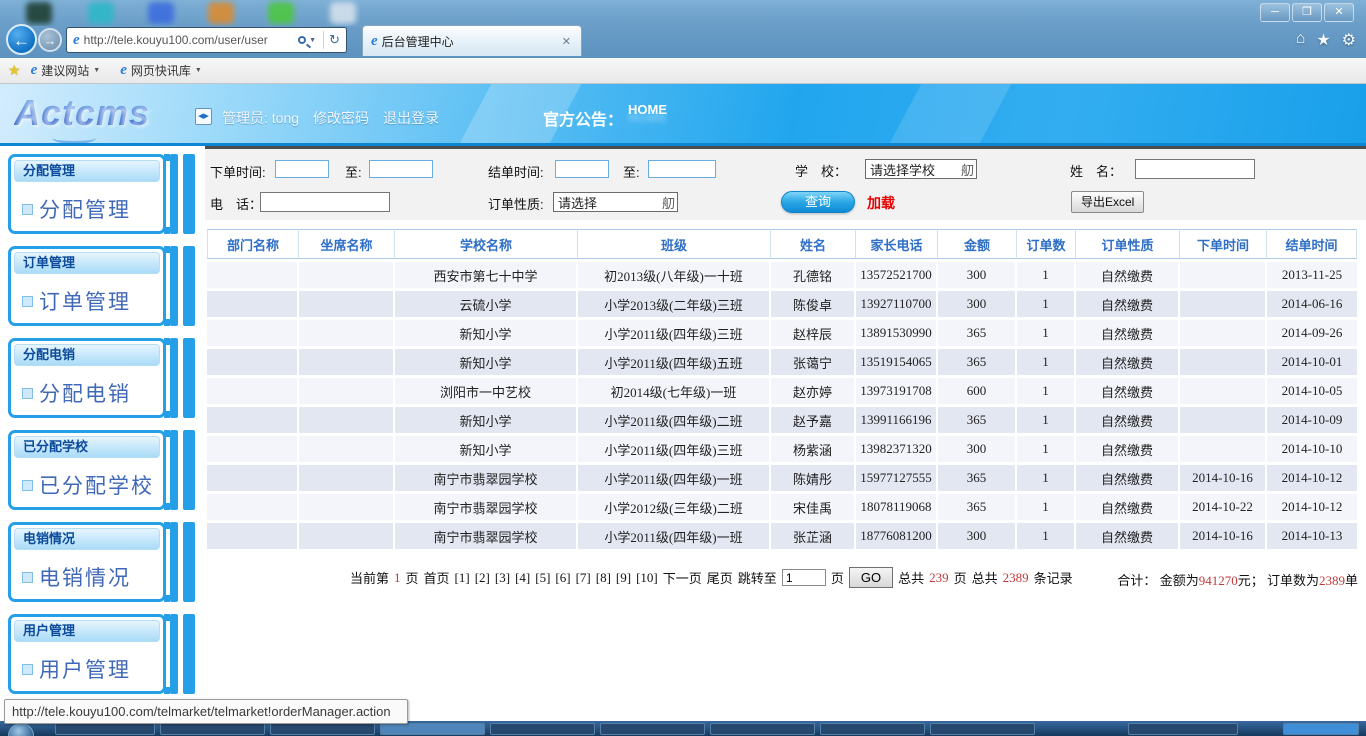 This screenshot has width=1366, height=736. I want to click on total-pages-word: 页, so click(960, 578).